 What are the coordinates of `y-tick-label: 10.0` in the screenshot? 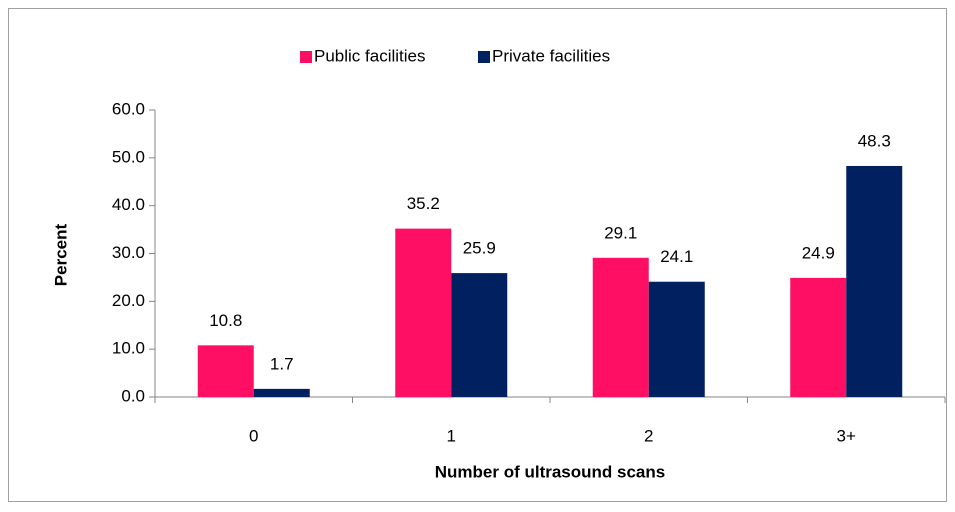 It's located at (128, 348).